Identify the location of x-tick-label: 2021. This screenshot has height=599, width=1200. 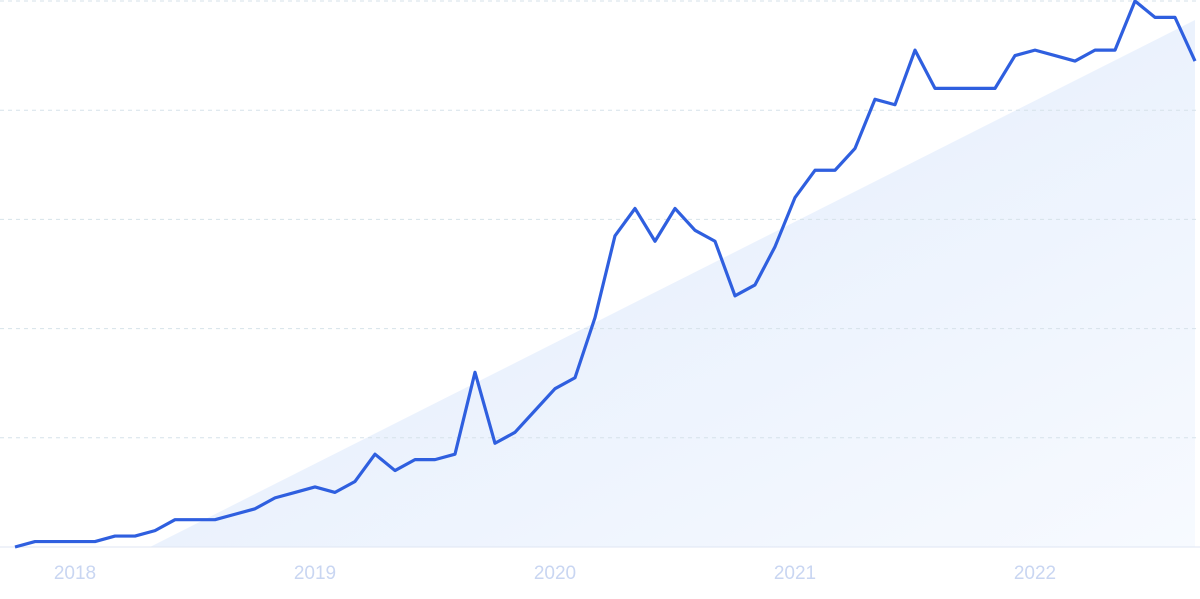
(795, 573).